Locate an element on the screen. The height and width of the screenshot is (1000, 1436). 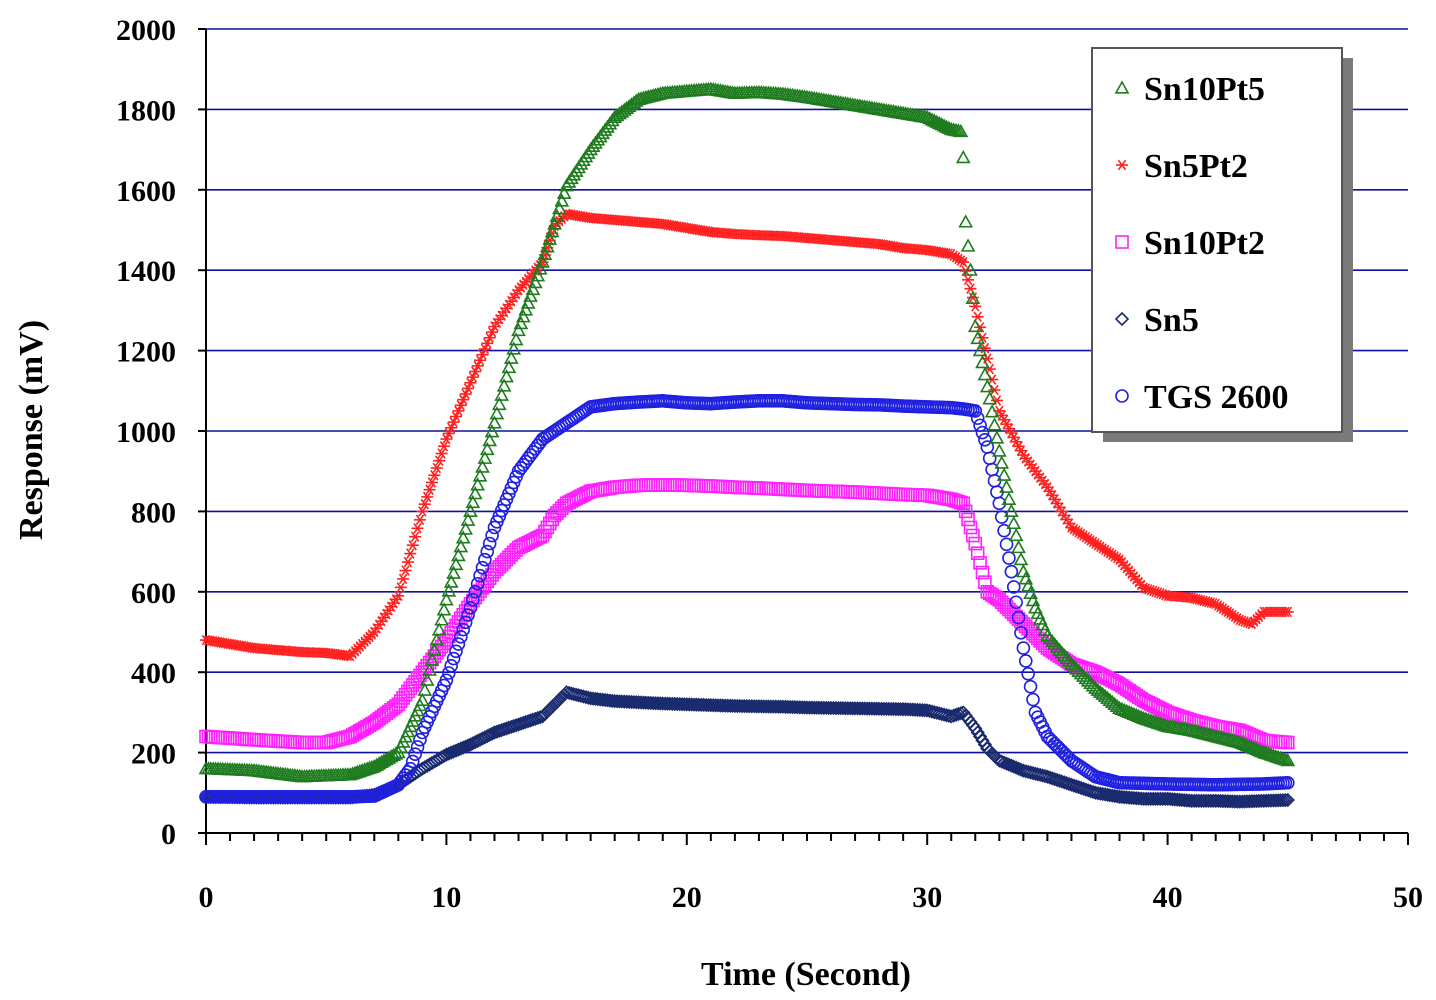
legend-label: Sn10Pt5 is located at coordinates (1204, 89).